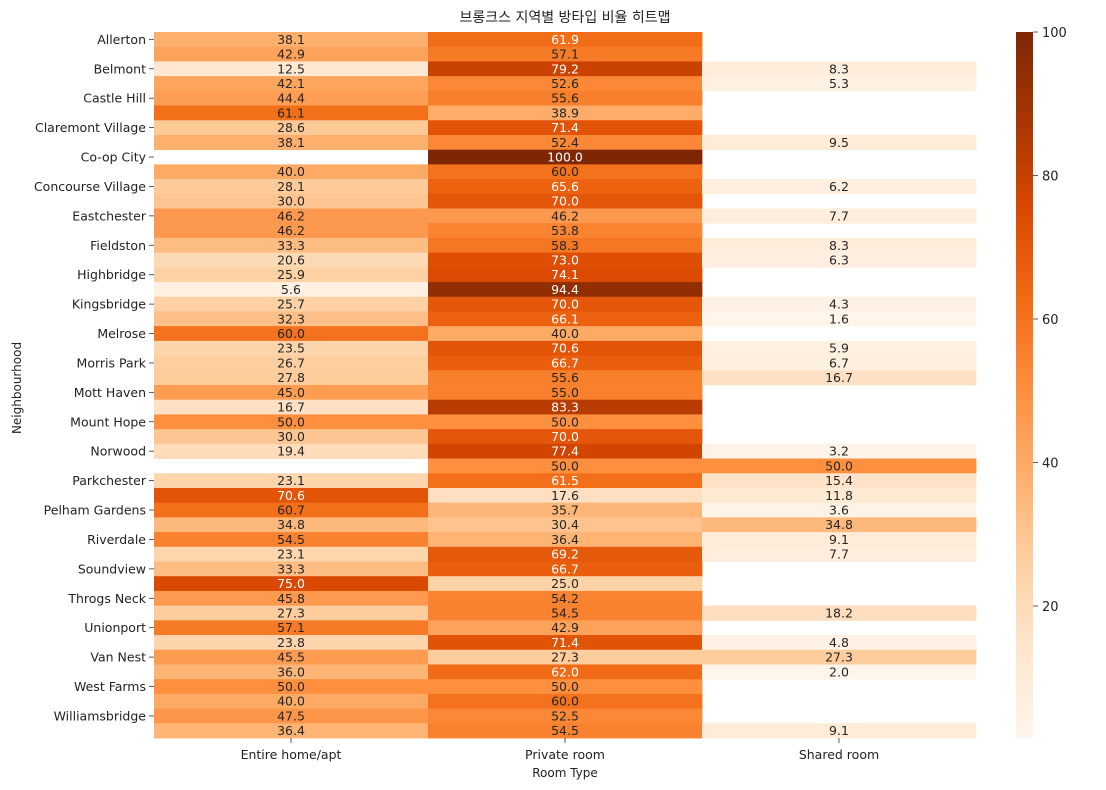 The image size is (1106, 790). I want to click on y-tick-label: Van Nest, so click(118, 657).